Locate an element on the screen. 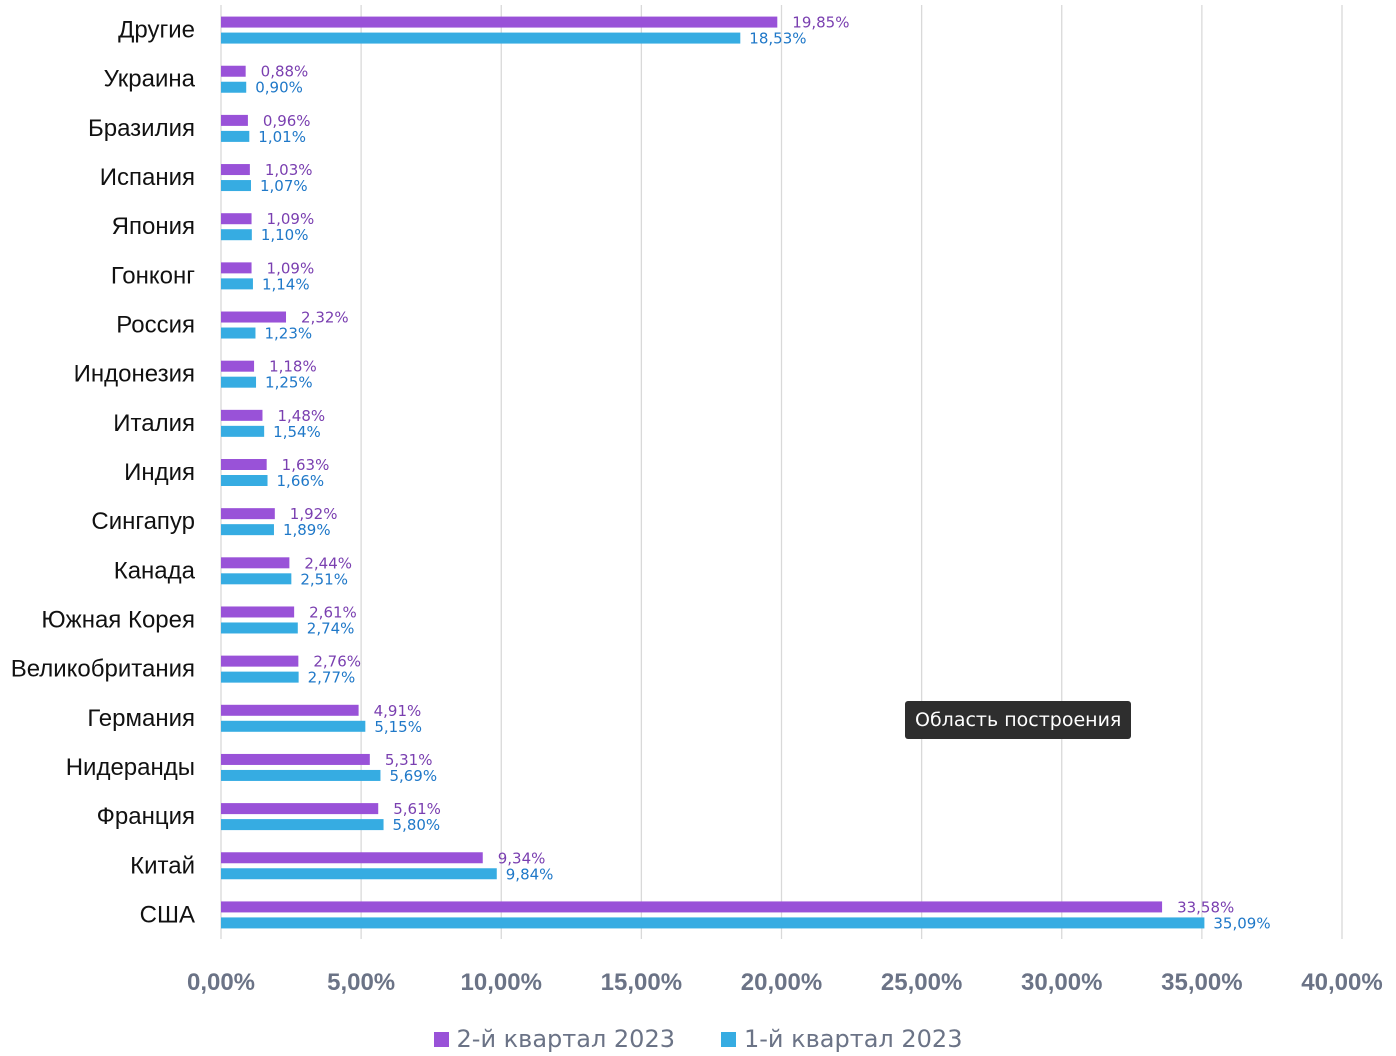 Image resolution: width=1396 pixels, height=1056 pixels. data-label-q1: 35,09% is located at coordinates (1241, 923).